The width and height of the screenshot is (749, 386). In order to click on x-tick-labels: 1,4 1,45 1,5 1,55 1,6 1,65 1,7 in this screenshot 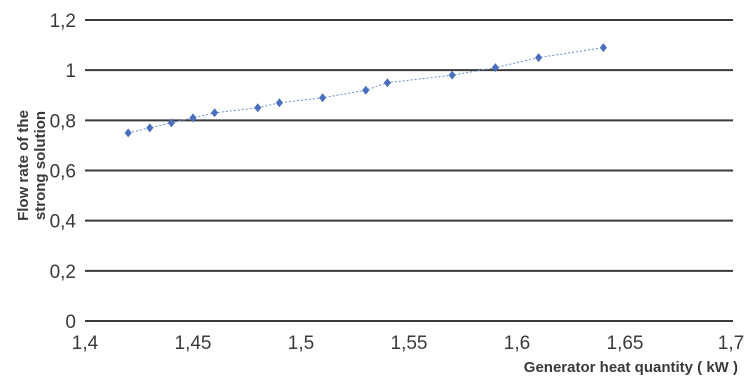, I will do `click(408, 343)`.